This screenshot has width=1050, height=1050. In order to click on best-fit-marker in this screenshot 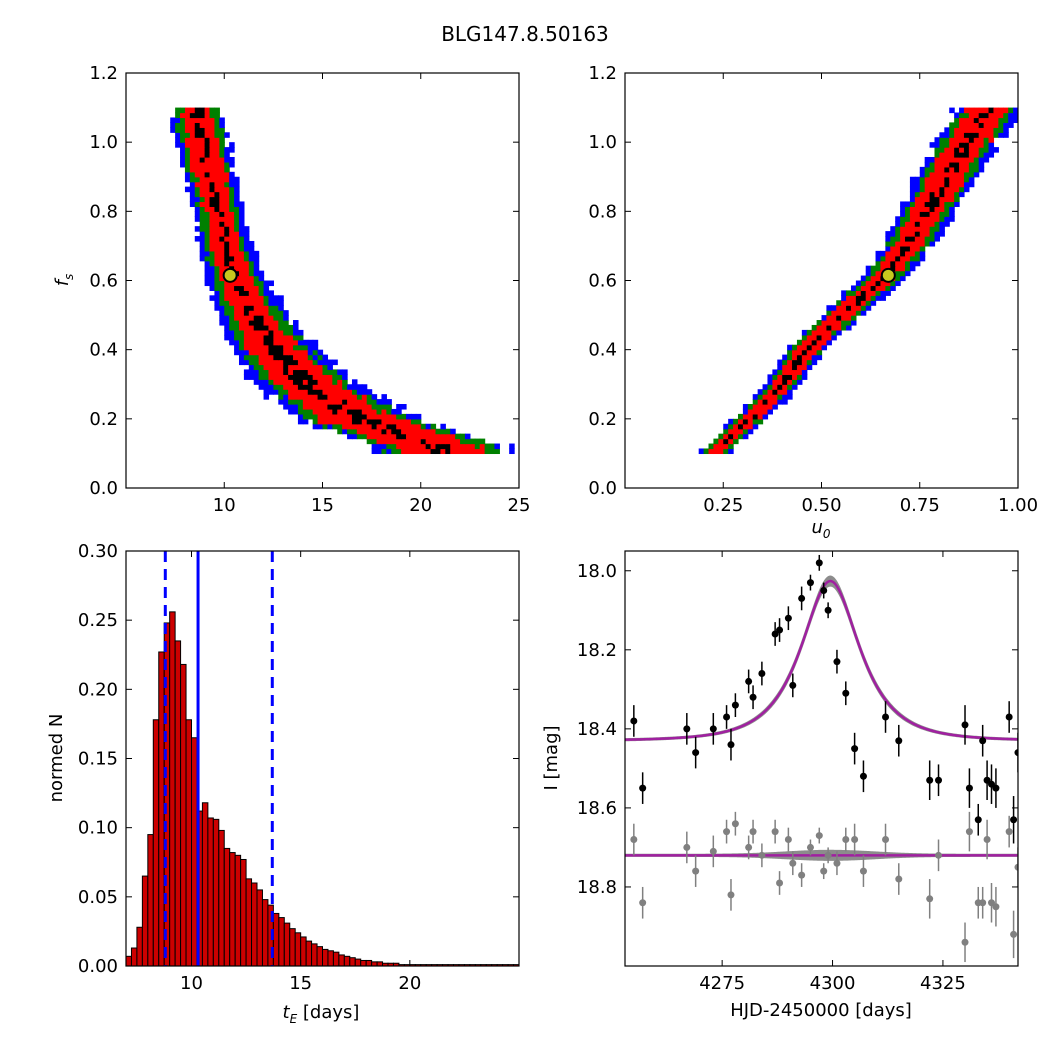, I will do `click(888, 275)`.